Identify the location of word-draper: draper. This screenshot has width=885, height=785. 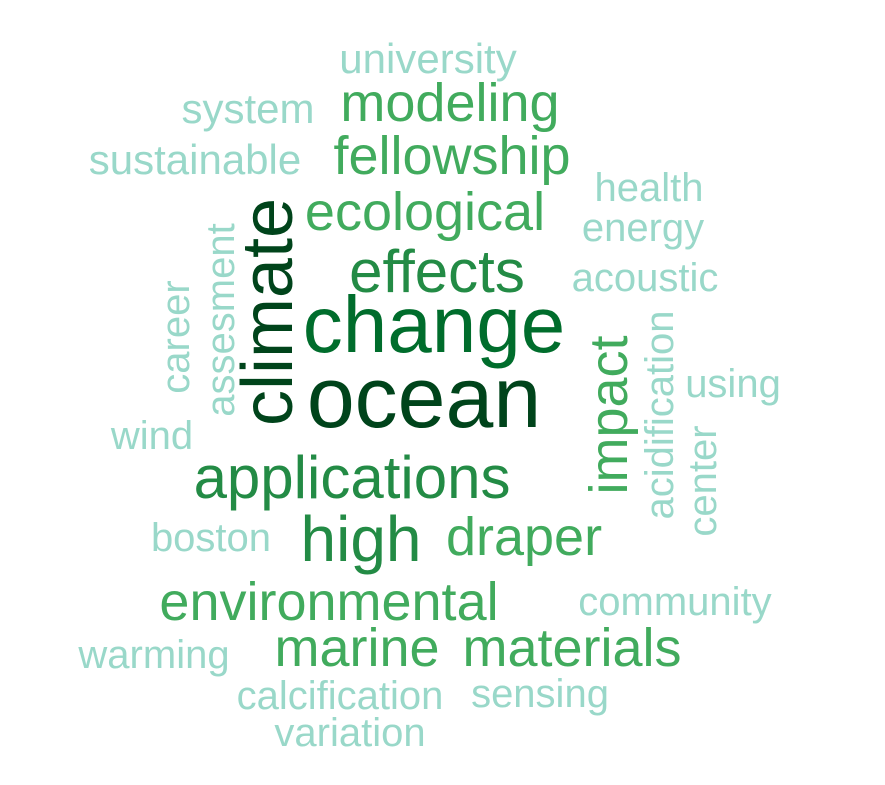
(524, 537).